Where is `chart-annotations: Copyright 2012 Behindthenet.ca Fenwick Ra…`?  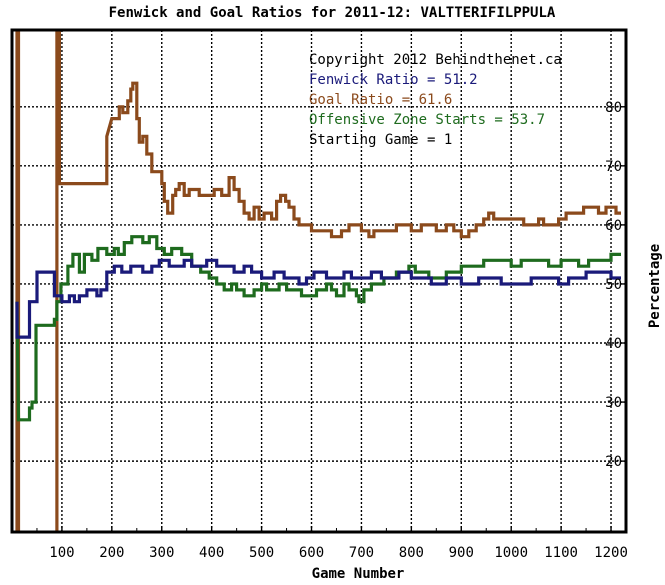
chart-annotations: Copyright 2012 Behindthenet.ca Fenwick Ra… is located at coordinates (435, 100).